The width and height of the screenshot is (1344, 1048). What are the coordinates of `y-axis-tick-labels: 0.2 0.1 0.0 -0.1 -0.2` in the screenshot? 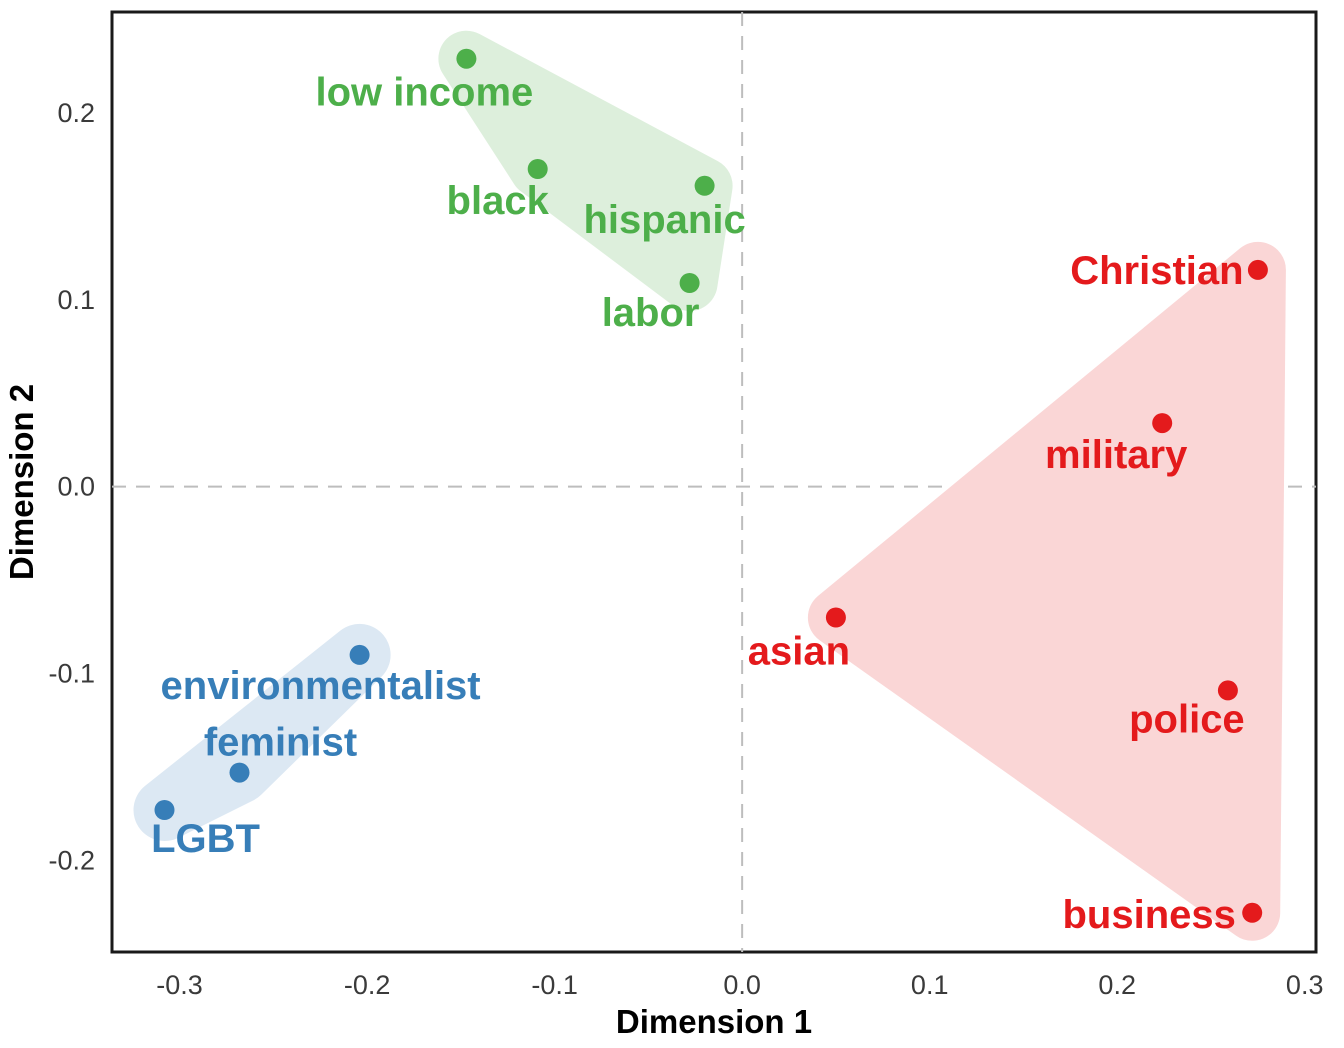 It's located at (71, 487).